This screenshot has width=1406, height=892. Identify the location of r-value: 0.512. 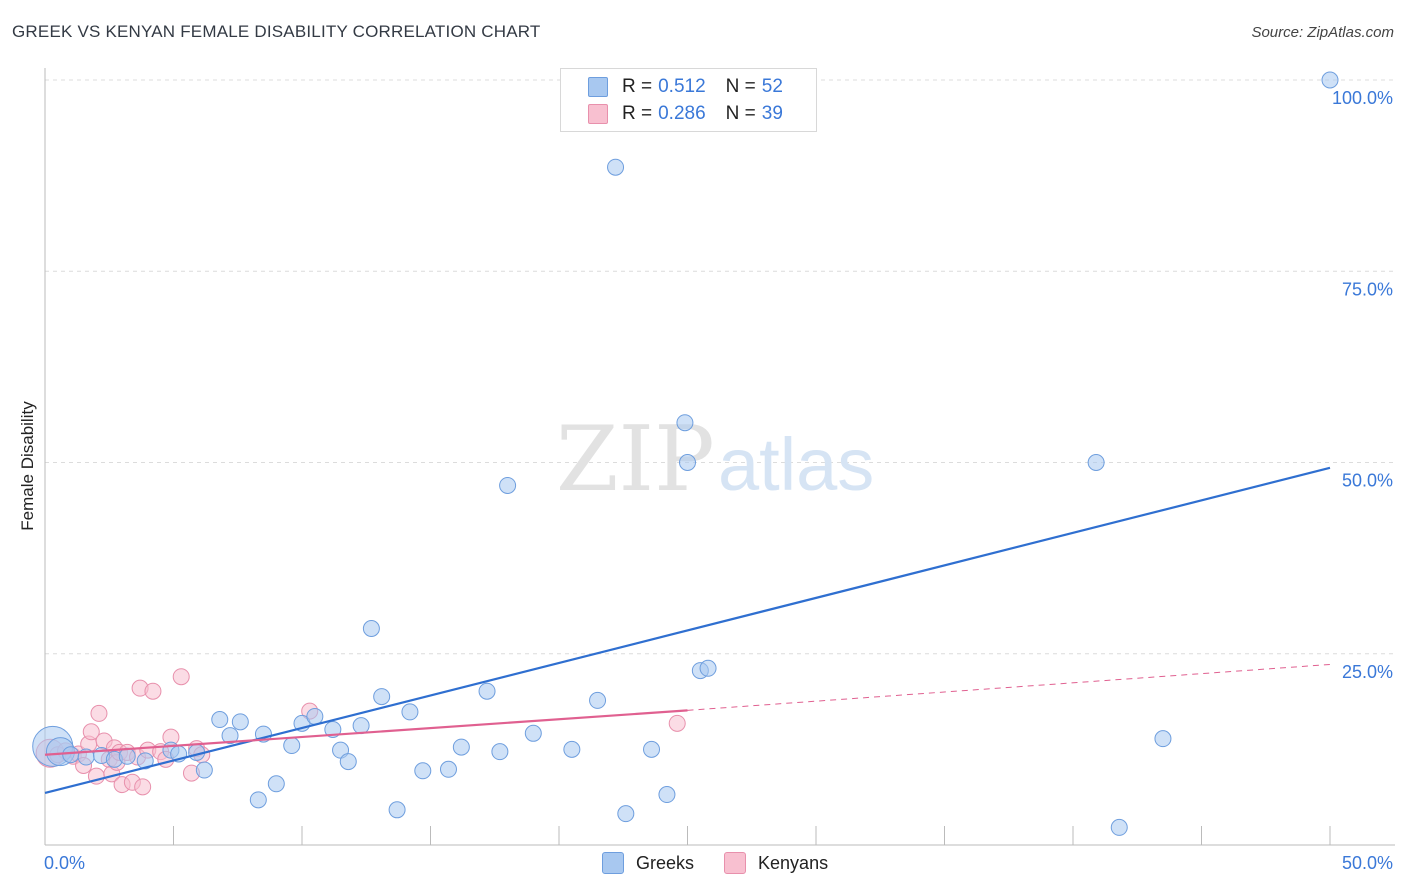
(682, 86).